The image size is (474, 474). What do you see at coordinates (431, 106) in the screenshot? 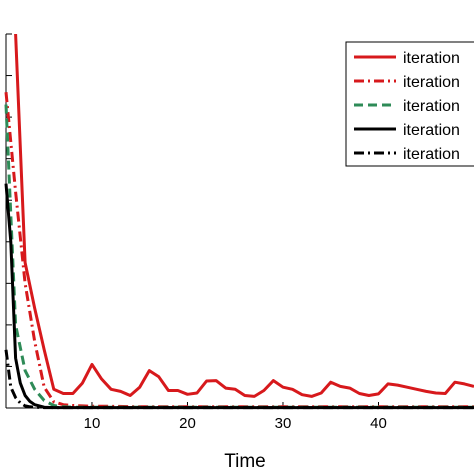
I see `legend-label-3: iteration` at bounding box center [431, 106].